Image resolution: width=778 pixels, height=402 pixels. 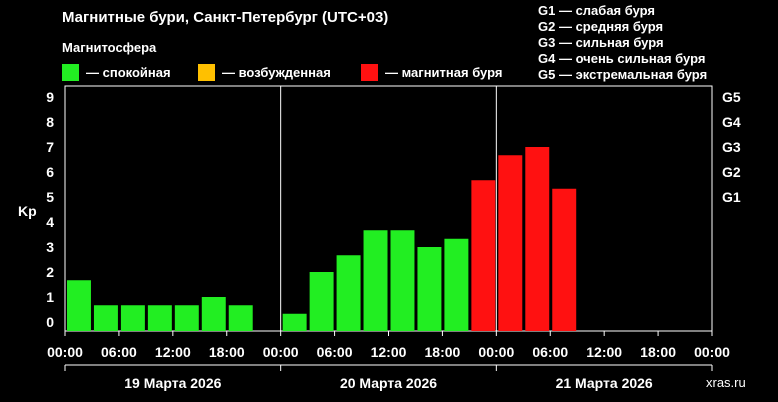 What do you see at coordinates (601, 42) in the screenshot?
I see `g-scale-g3: G3 — сильная буря` at bounding box center [601, 42].